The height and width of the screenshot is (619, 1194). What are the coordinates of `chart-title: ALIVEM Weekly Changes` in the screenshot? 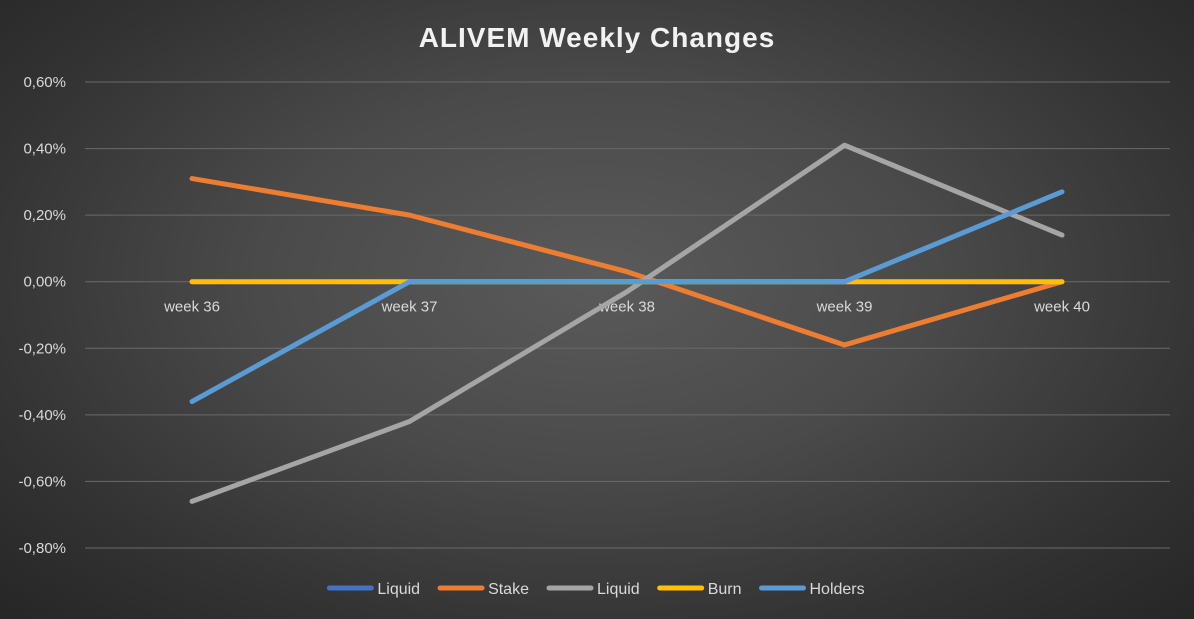 It's located at (597, 37).